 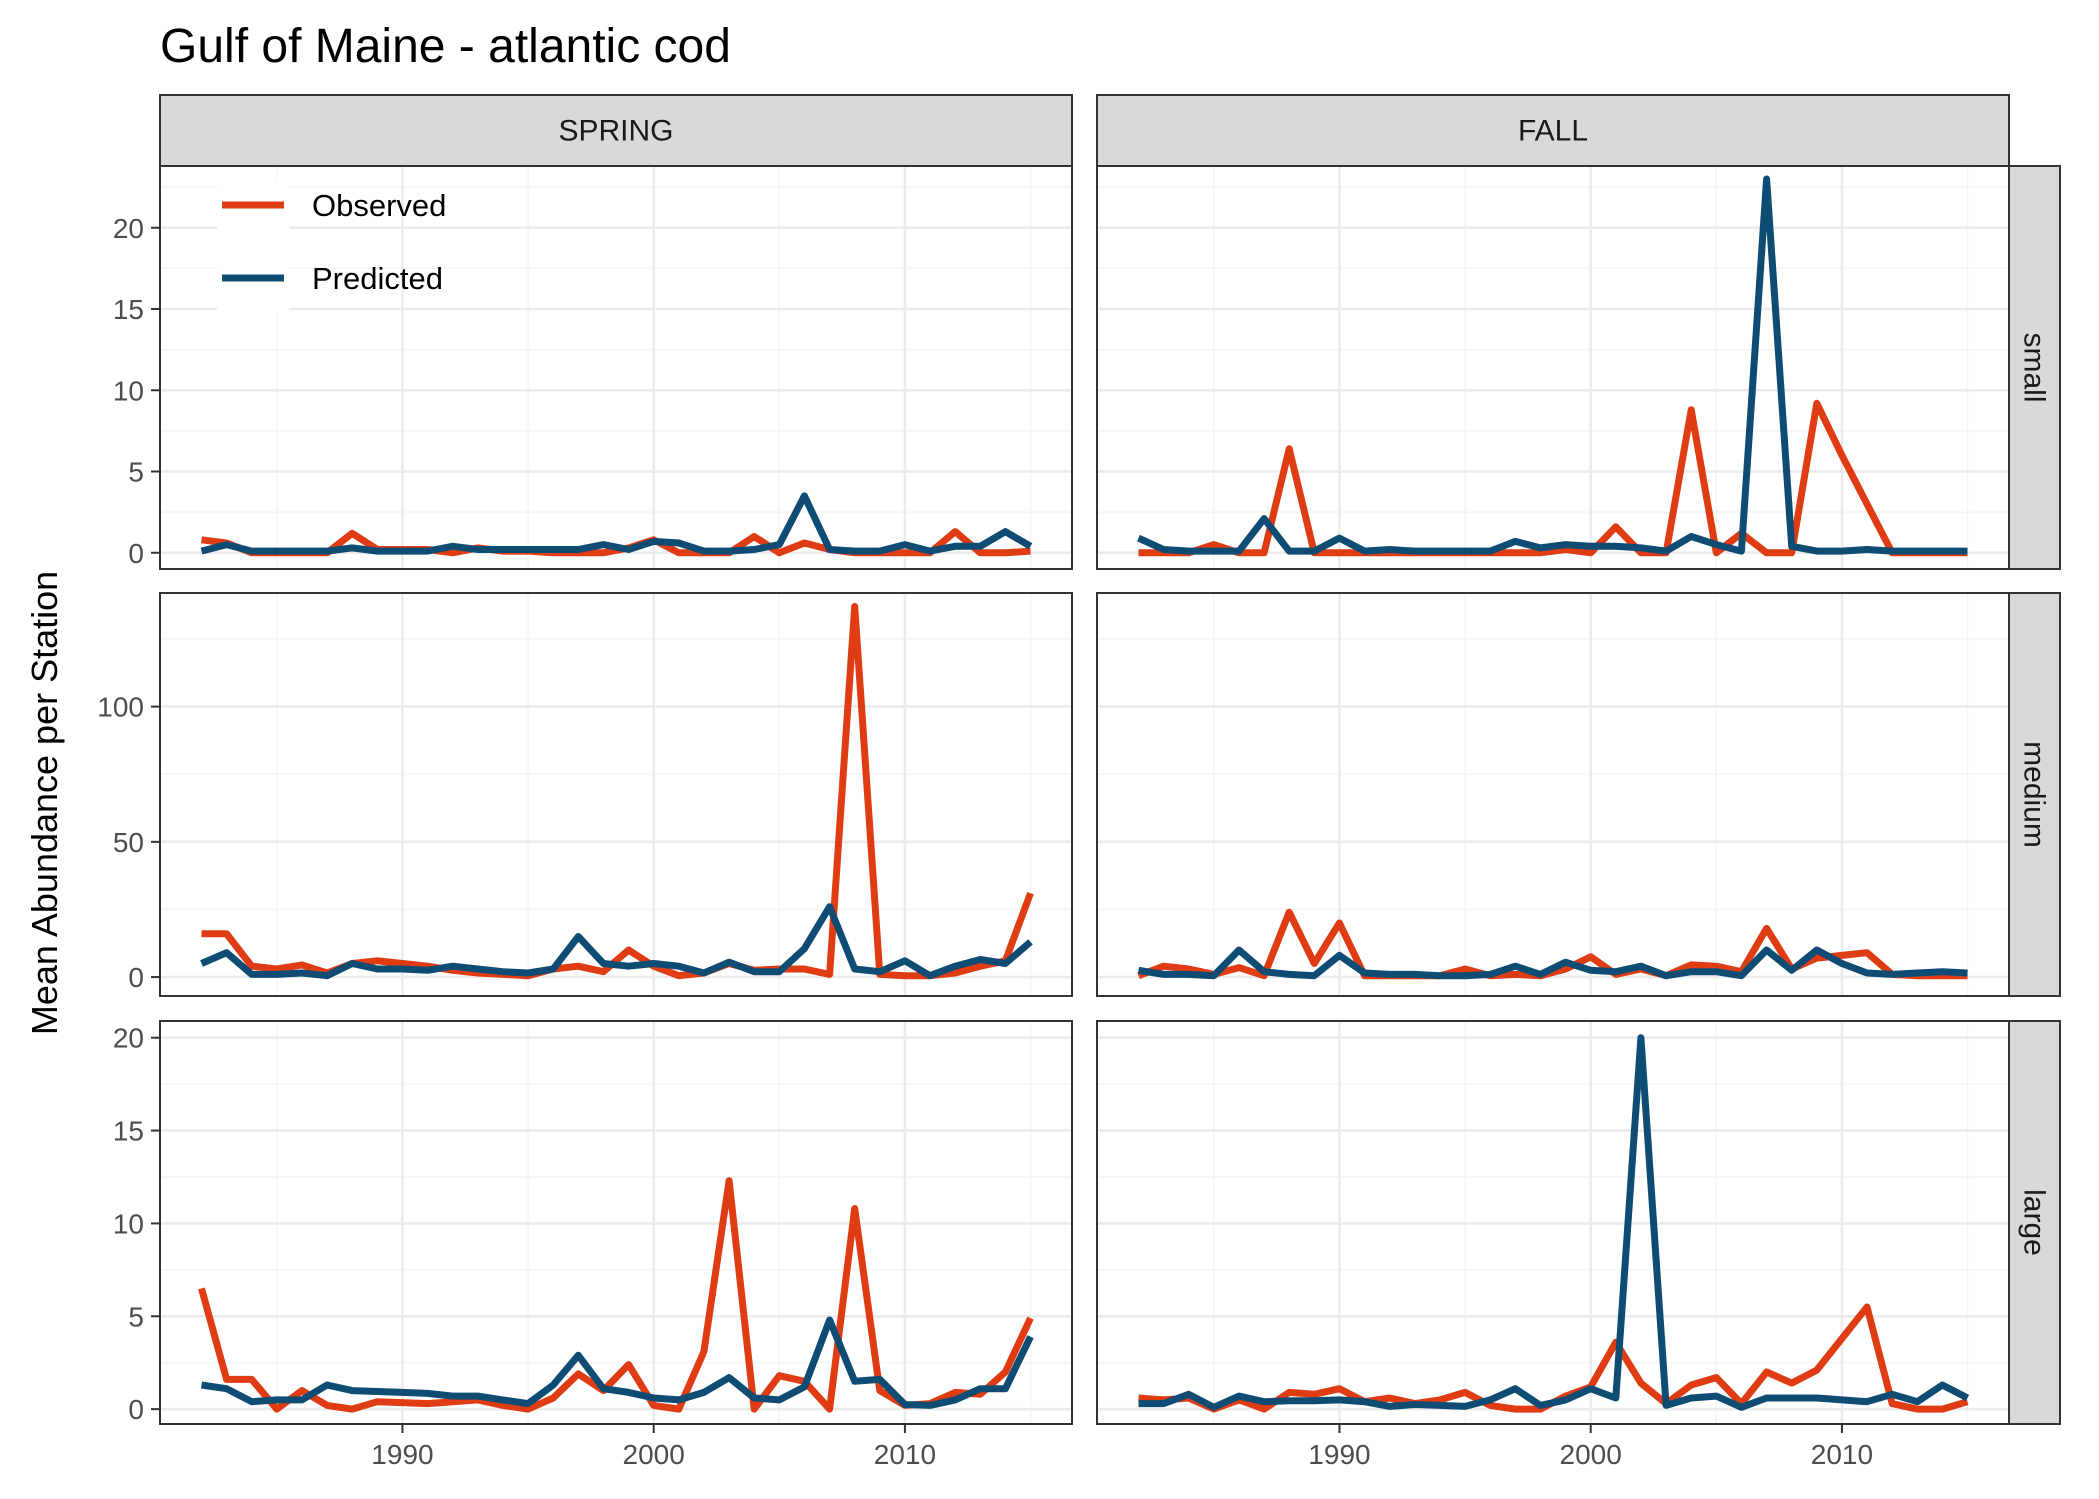 I want to click on row-strip-label-medium: medium, so click(x=2034, y=794).